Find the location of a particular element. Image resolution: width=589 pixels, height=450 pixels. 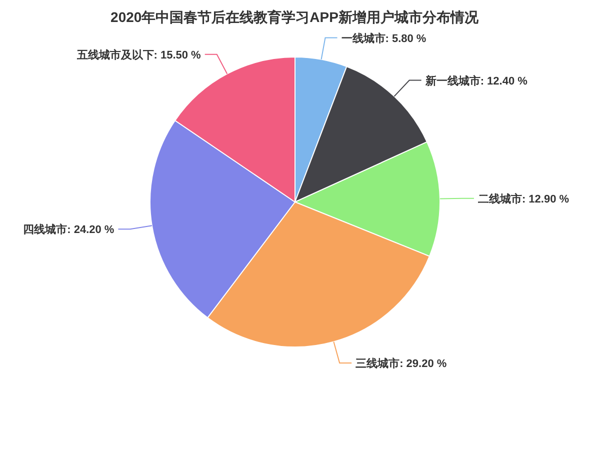

slice-label: 四线城市: 24.20 % is located at coordinates (68, 229).